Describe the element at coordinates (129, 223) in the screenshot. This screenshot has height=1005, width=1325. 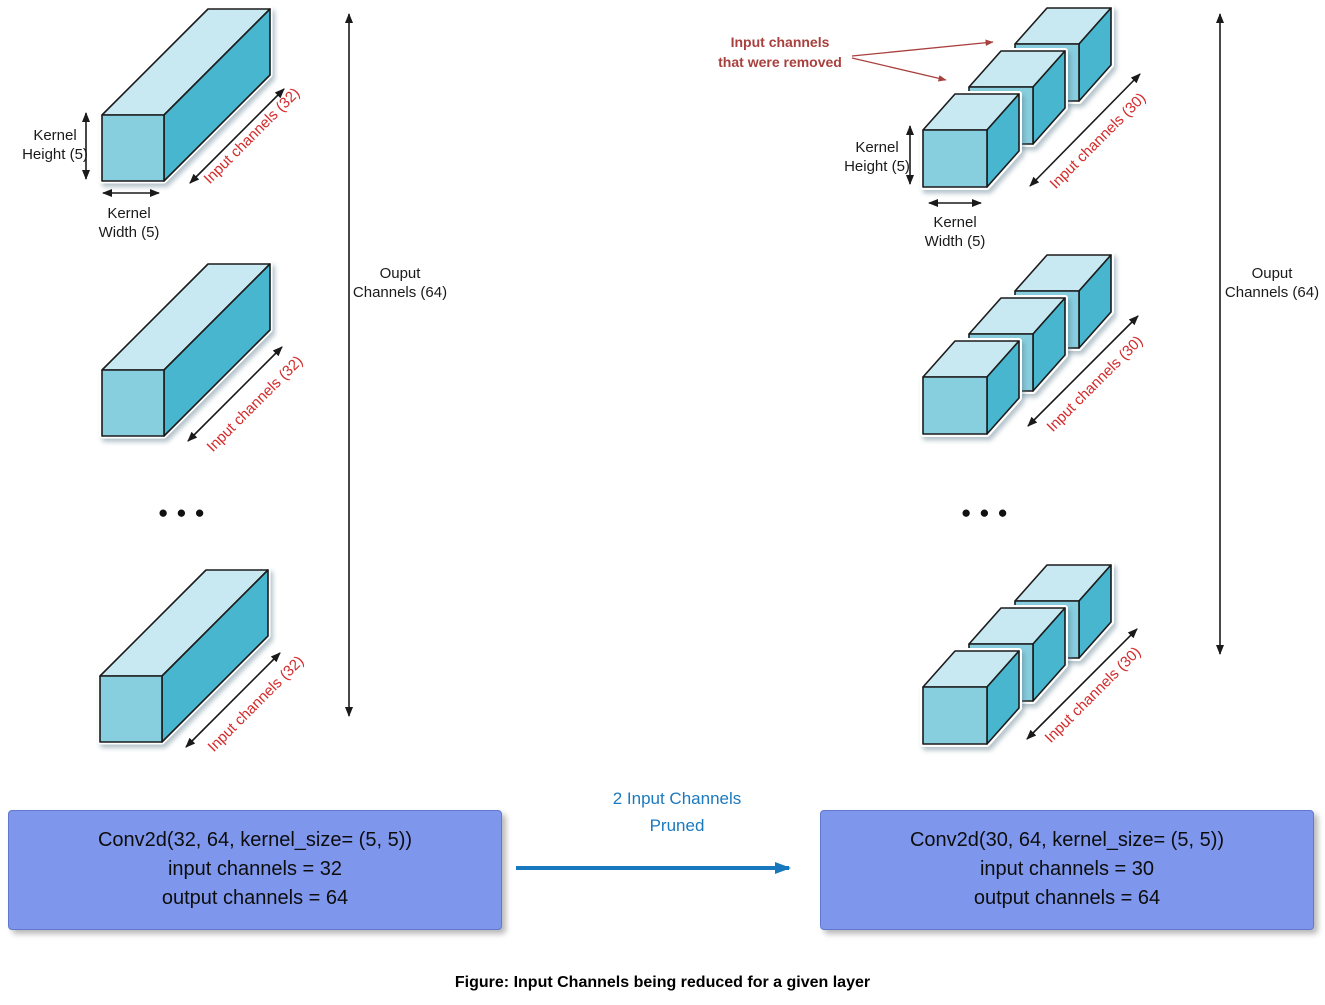
I see `kernel-width-label-left: Kernel Width (5)` at that location.